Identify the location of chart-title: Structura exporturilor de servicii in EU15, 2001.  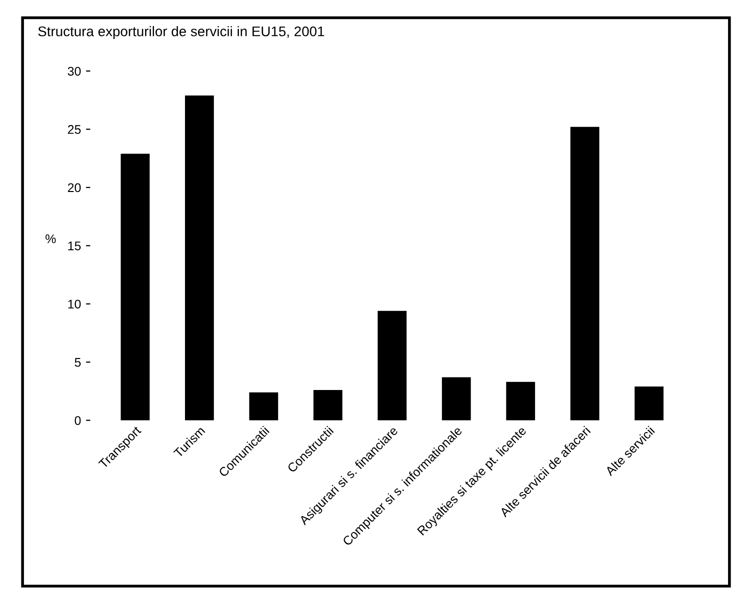
(181, 33).